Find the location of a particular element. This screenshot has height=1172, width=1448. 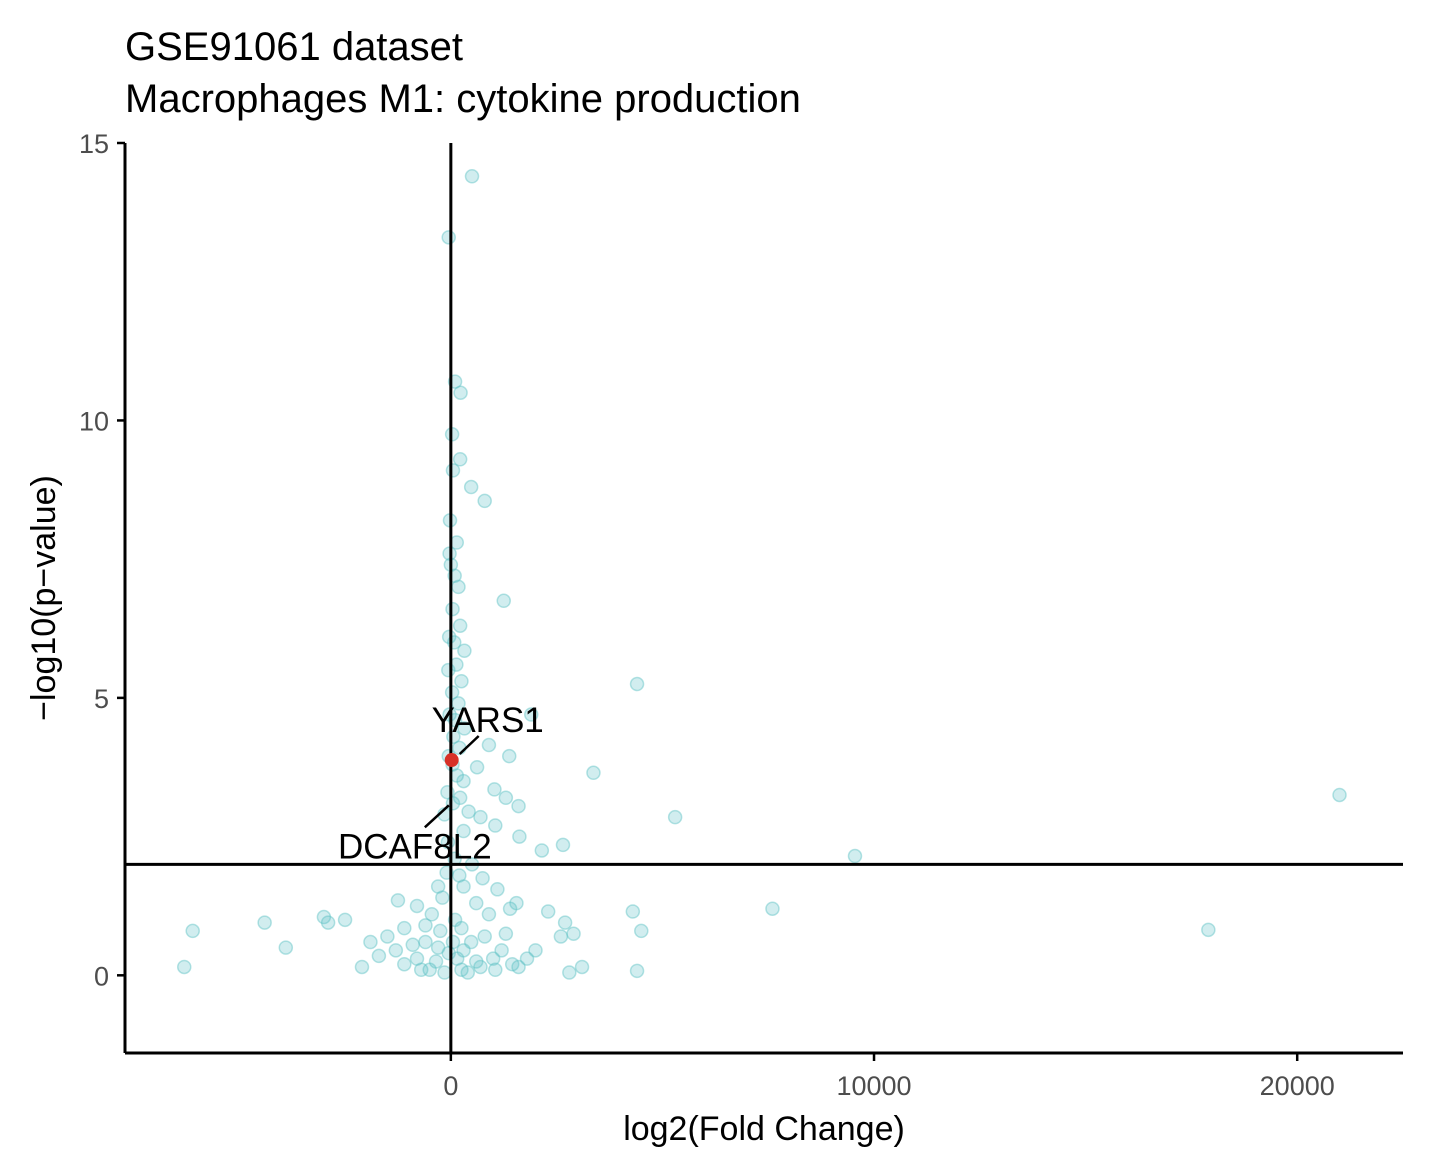

y-tick-label: 0 is located at coordinates (101, 976).